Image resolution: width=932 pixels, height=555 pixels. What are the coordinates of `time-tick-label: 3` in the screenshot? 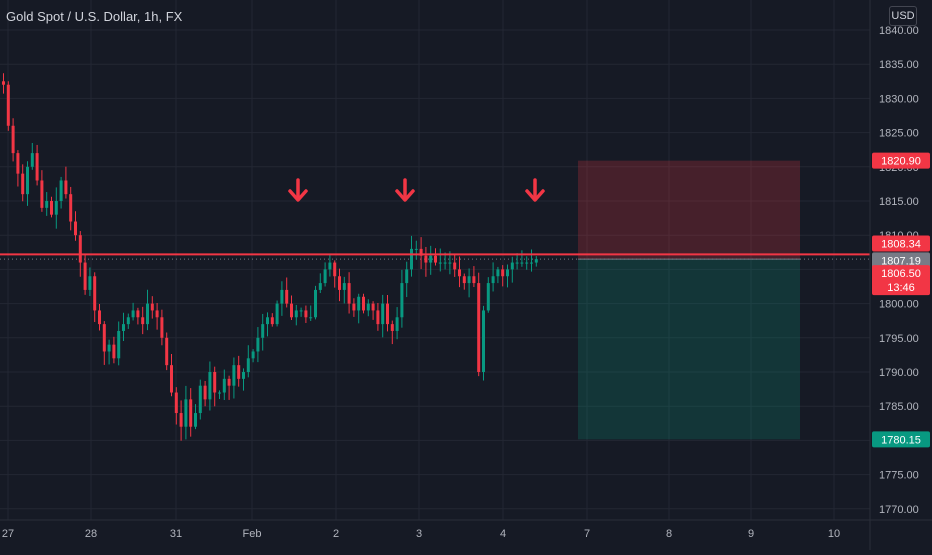 It's located at (419, 534).